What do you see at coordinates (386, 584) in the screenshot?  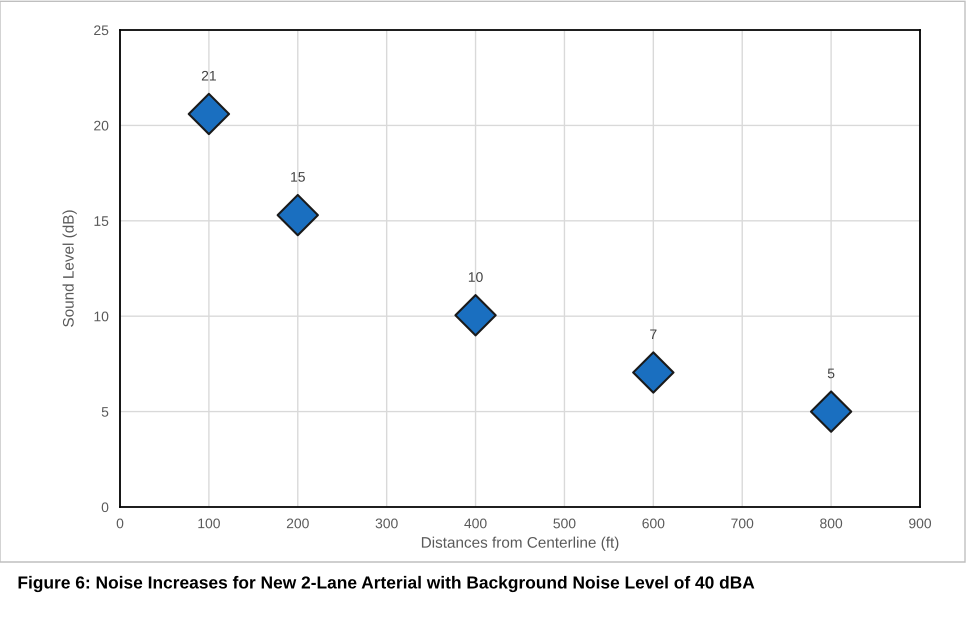 I see `caption: Figure 6: Noise Increases for New 2-Lane Arterial with Background Noise Level of 40 dBA` at bounding box center [386, 584].